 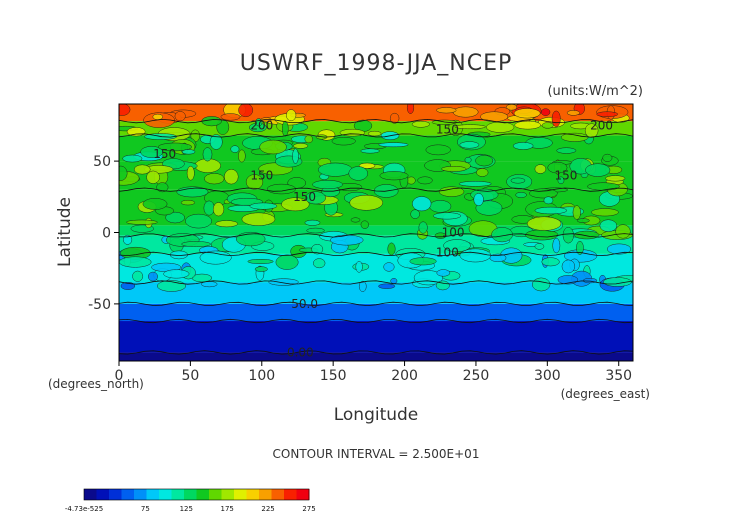 What do you see at coordinates (618, 376) in the screenshot?
I see `x-tick-label: 350` at bounding box center [618, 376].